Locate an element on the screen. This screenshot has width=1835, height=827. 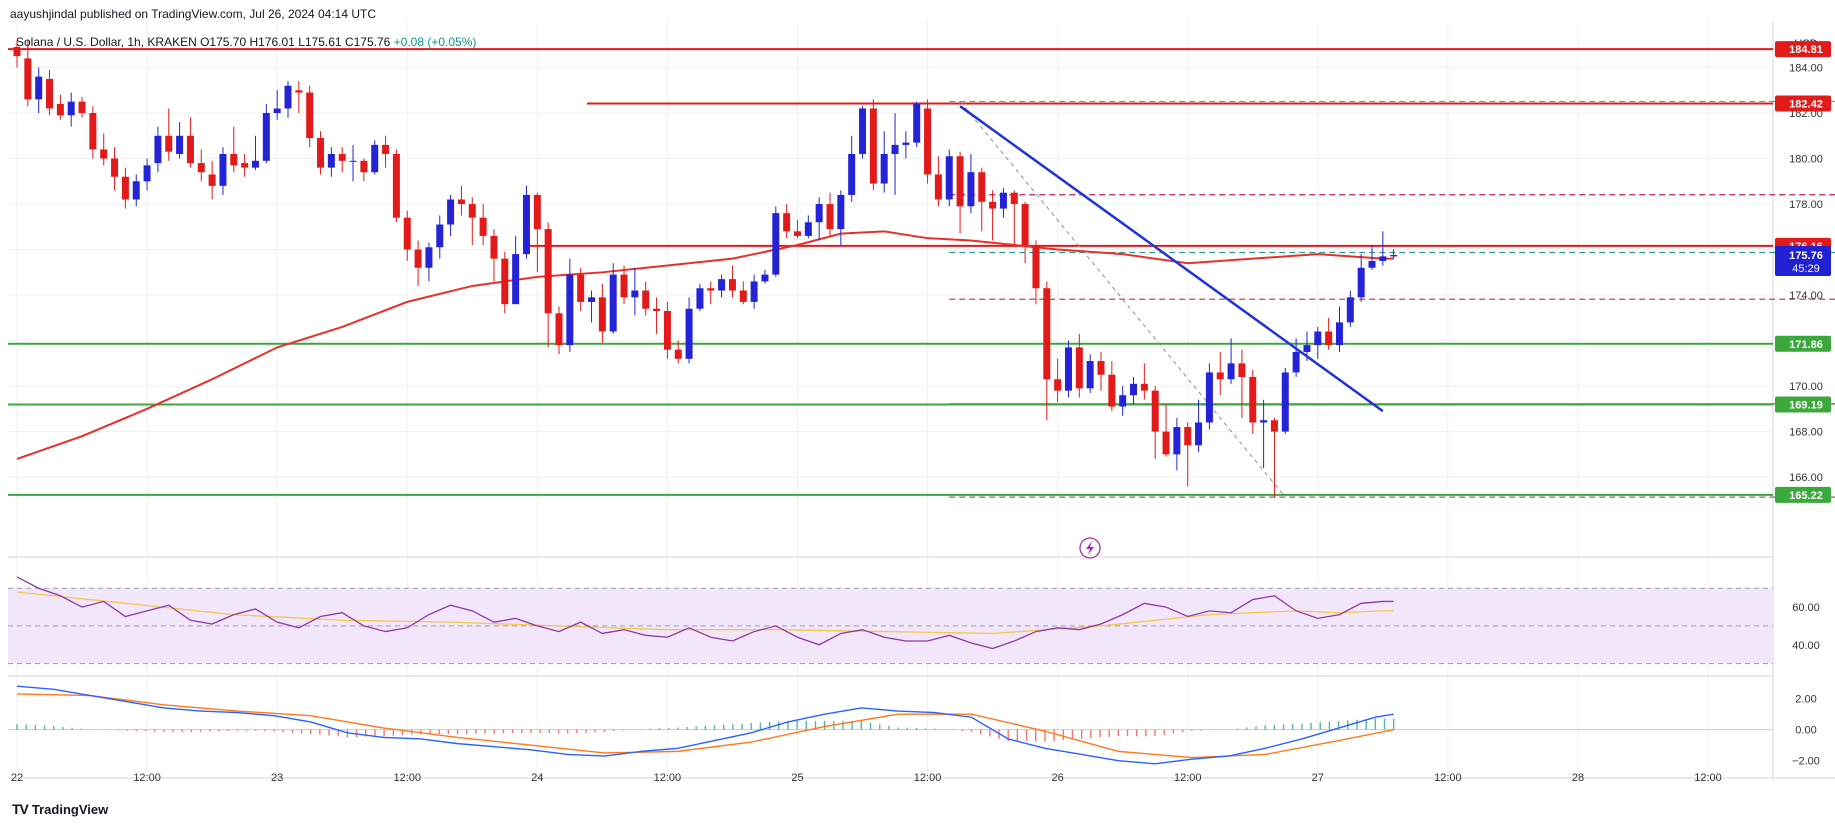
brand: TV TradingView is located at coordinates (60, 809).